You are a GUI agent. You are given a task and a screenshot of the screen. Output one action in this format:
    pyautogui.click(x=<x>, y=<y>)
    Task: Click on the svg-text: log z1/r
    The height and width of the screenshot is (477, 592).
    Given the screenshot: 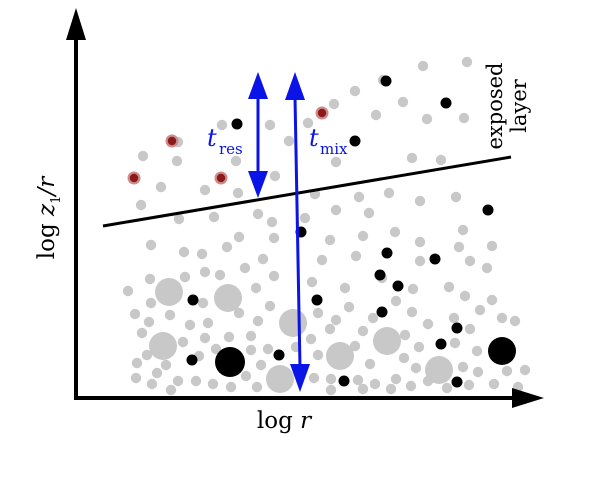 What is the action you would take?
    pyautogui.click(x=49, y=217)
    